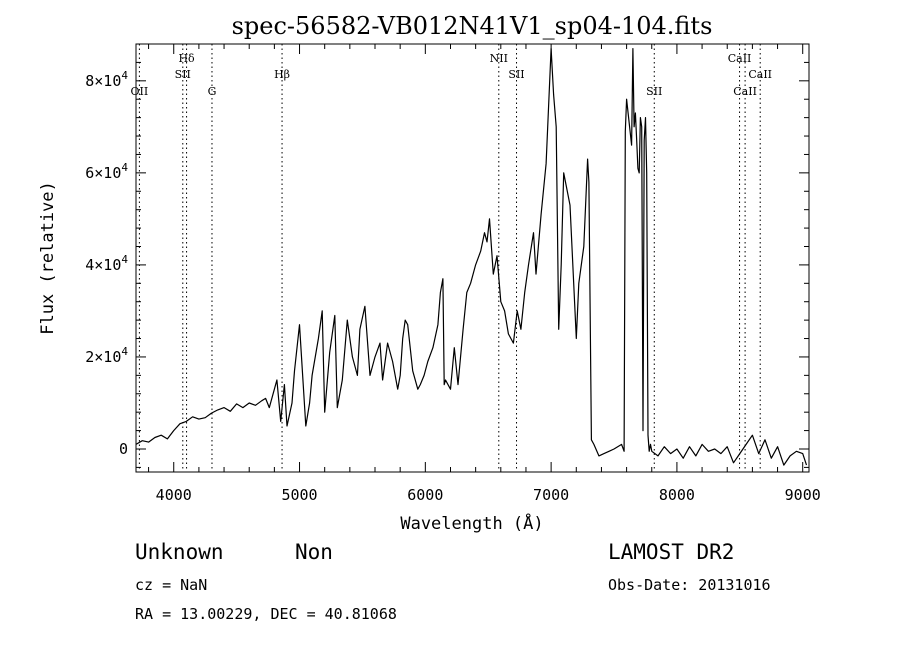 Image resolution: width=900 pixels, height=650 pixels. Describe the element at coordinates (472, 26) in the screenshot. I see `chart-title: spec-56582-VB012N41V1_sp04-104.fits` at that location.